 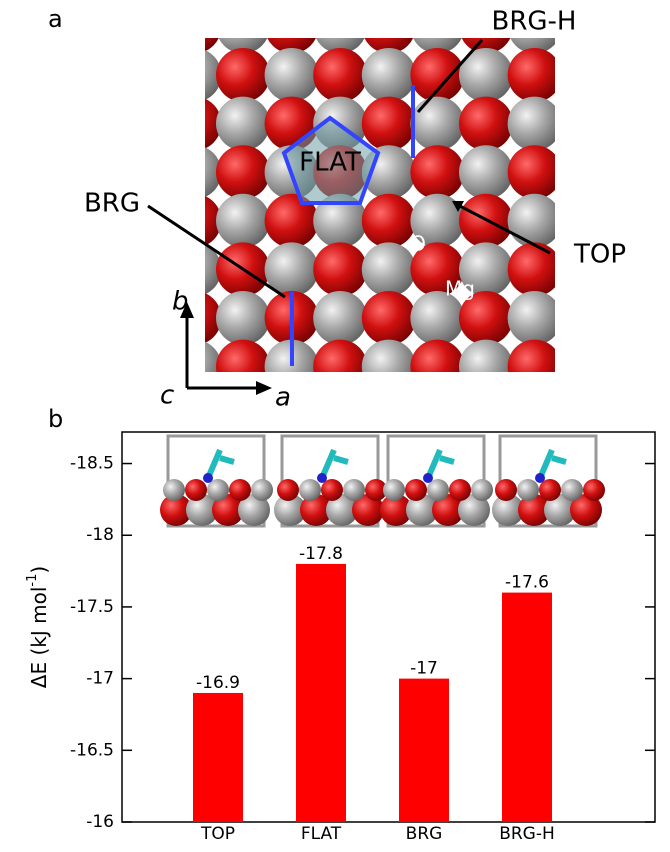 What do you see at coordinates (330, 163) in the screenshot?
I see `site-label: FLAT` at bounding box center [330, 163].